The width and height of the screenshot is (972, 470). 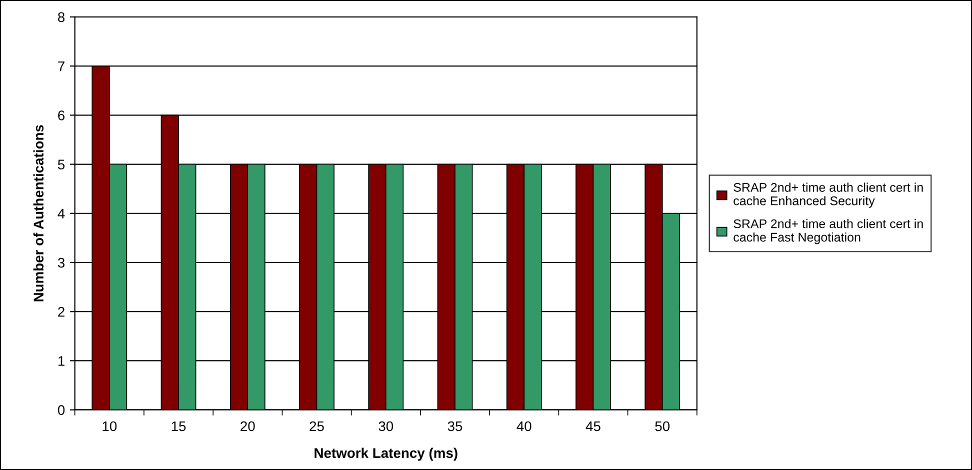 What do you see at coordinates (828, 195) in the screenshot?
I see `legend-label: SRAP 2nd+ time auth client cert in cache Enhanced Security` at bounding box center [828, 195].